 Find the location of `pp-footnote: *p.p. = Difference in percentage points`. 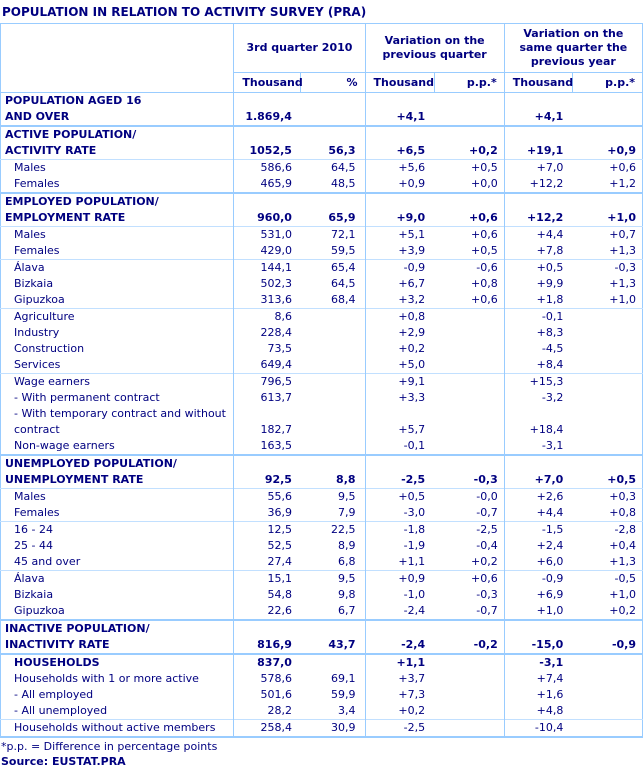

pp-footnote: *p.p. = Difference in percentage points is located at coordinates (109, 746).